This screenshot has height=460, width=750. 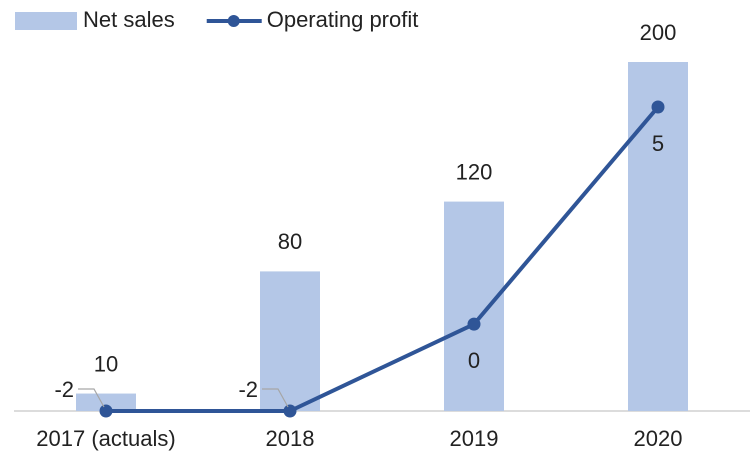 What do you see at coordinates (658, 32) in the screenshot?
I see `bar-value-label: 200` at bounding box center [658, 32].